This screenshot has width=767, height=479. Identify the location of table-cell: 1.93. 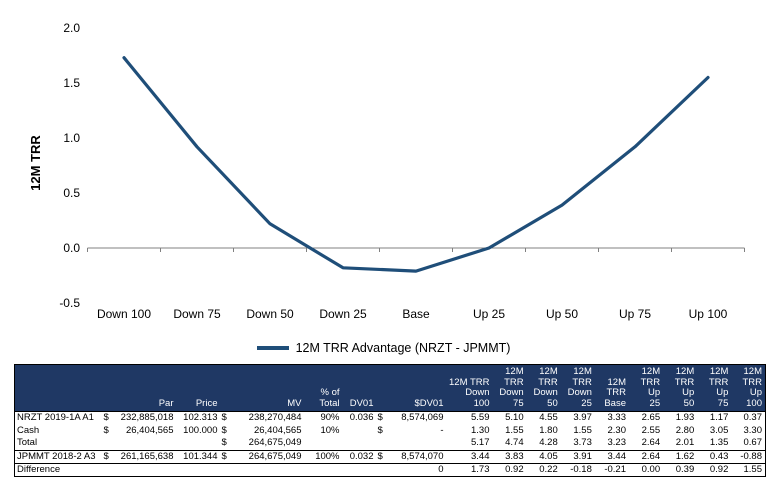
(685, 417).